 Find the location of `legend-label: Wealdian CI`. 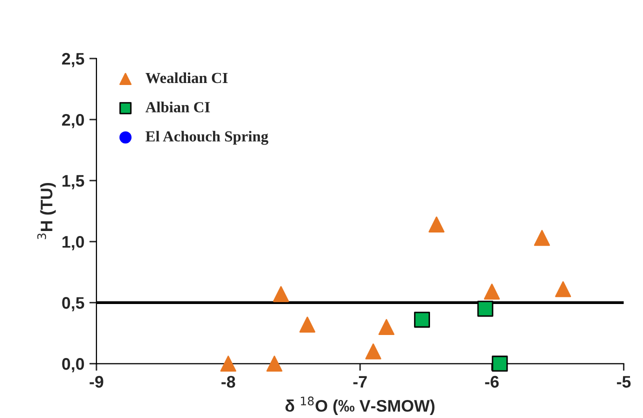

legend-label: Wealdian CI is located at coordinates (187, 78).